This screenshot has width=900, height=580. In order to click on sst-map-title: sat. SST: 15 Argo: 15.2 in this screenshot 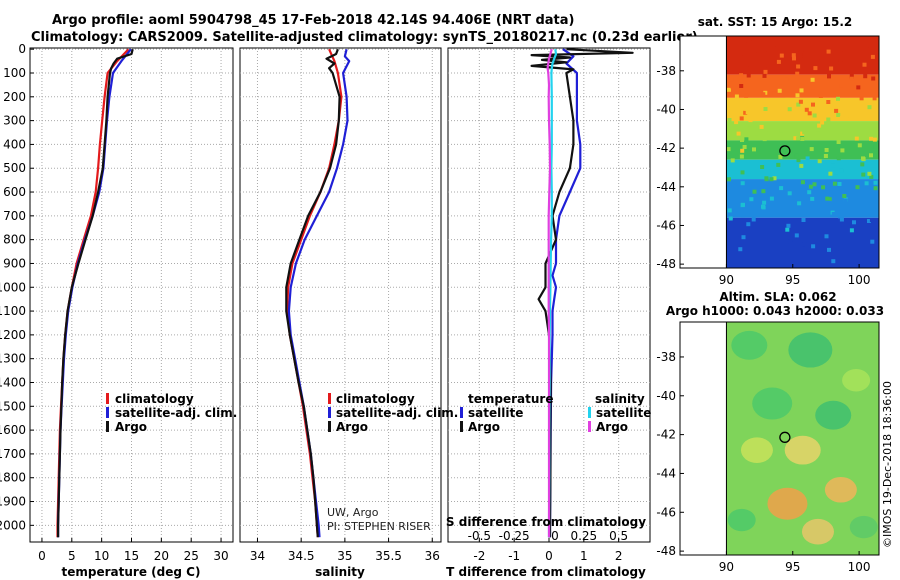, I will do `click(775, 22)`.